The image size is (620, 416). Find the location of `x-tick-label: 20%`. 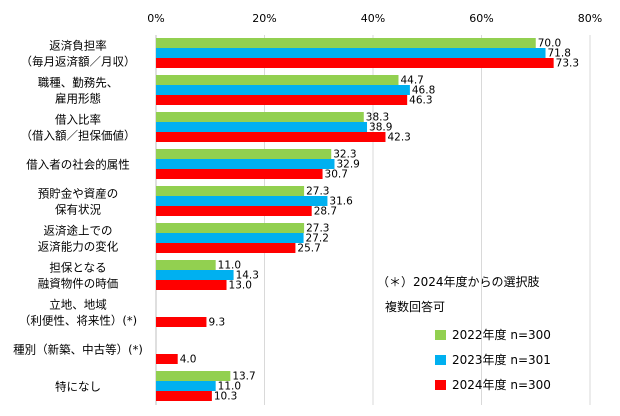

x-tick-label: 20% is located at coordinates (264, 18).